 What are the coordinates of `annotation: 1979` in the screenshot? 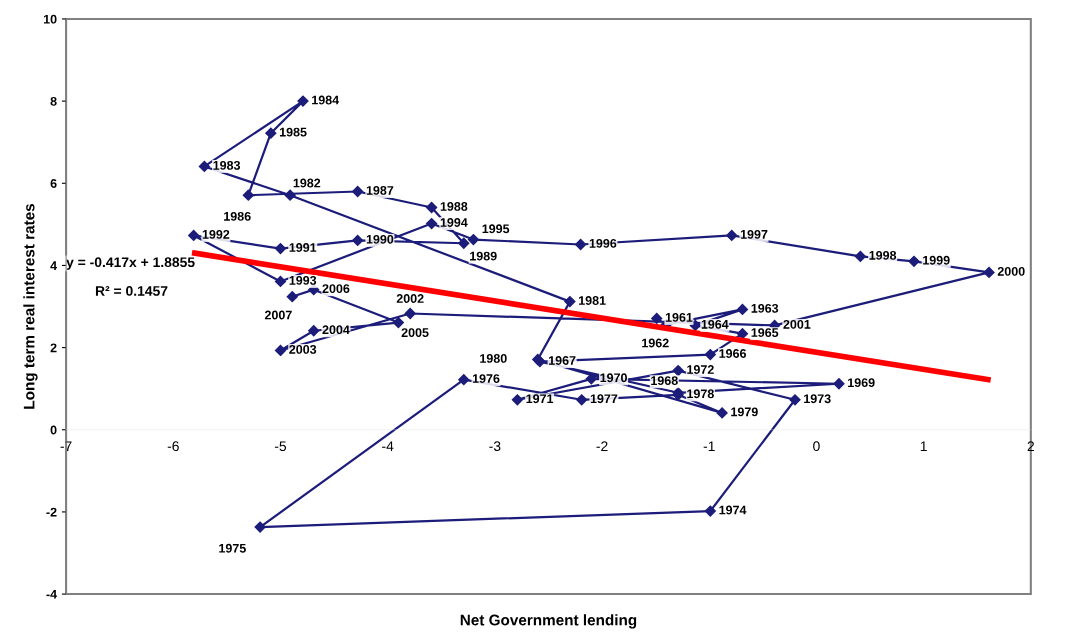 It's located at (744, 412).